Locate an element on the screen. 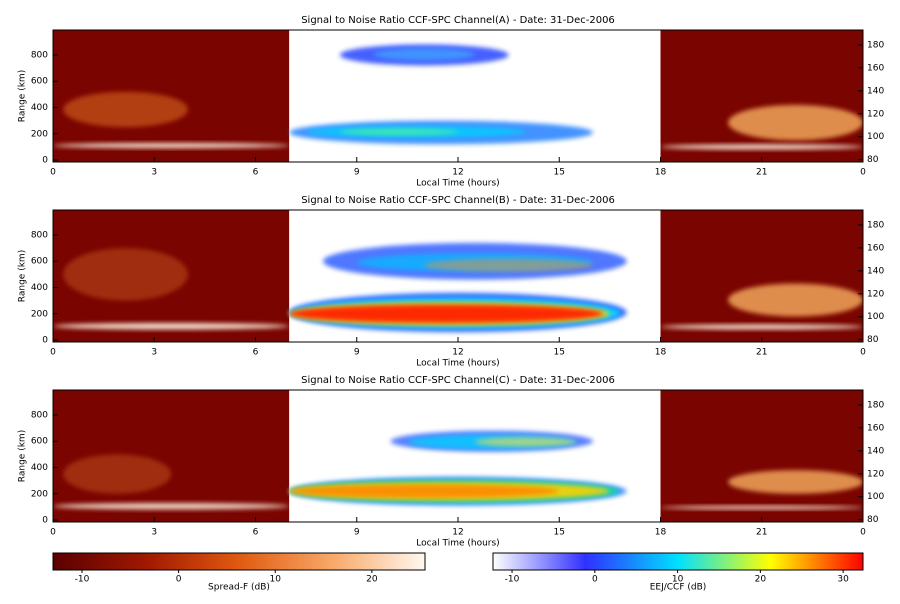 The image size is (900, 604). colorbar-tick-label: 0 is located at coordinates (179, 580).